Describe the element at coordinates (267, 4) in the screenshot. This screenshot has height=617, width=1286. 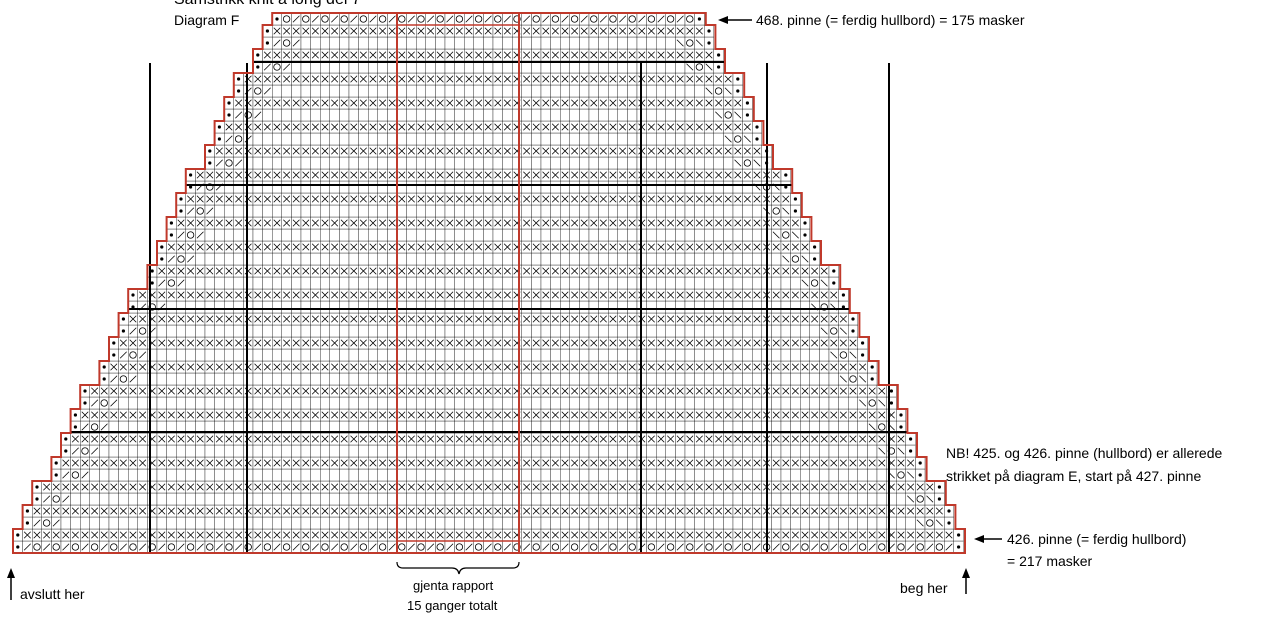
I see `header-text: Samstrikk knit a long del 7` at that location.